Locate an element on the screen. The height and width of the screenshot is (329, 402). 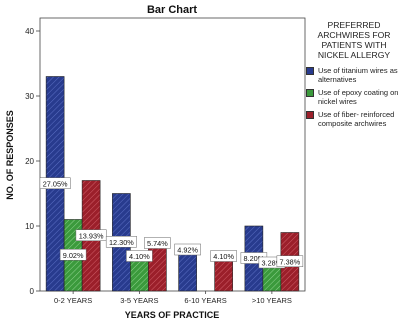
data-label: 12.30% is located at coordinates (121, 242).